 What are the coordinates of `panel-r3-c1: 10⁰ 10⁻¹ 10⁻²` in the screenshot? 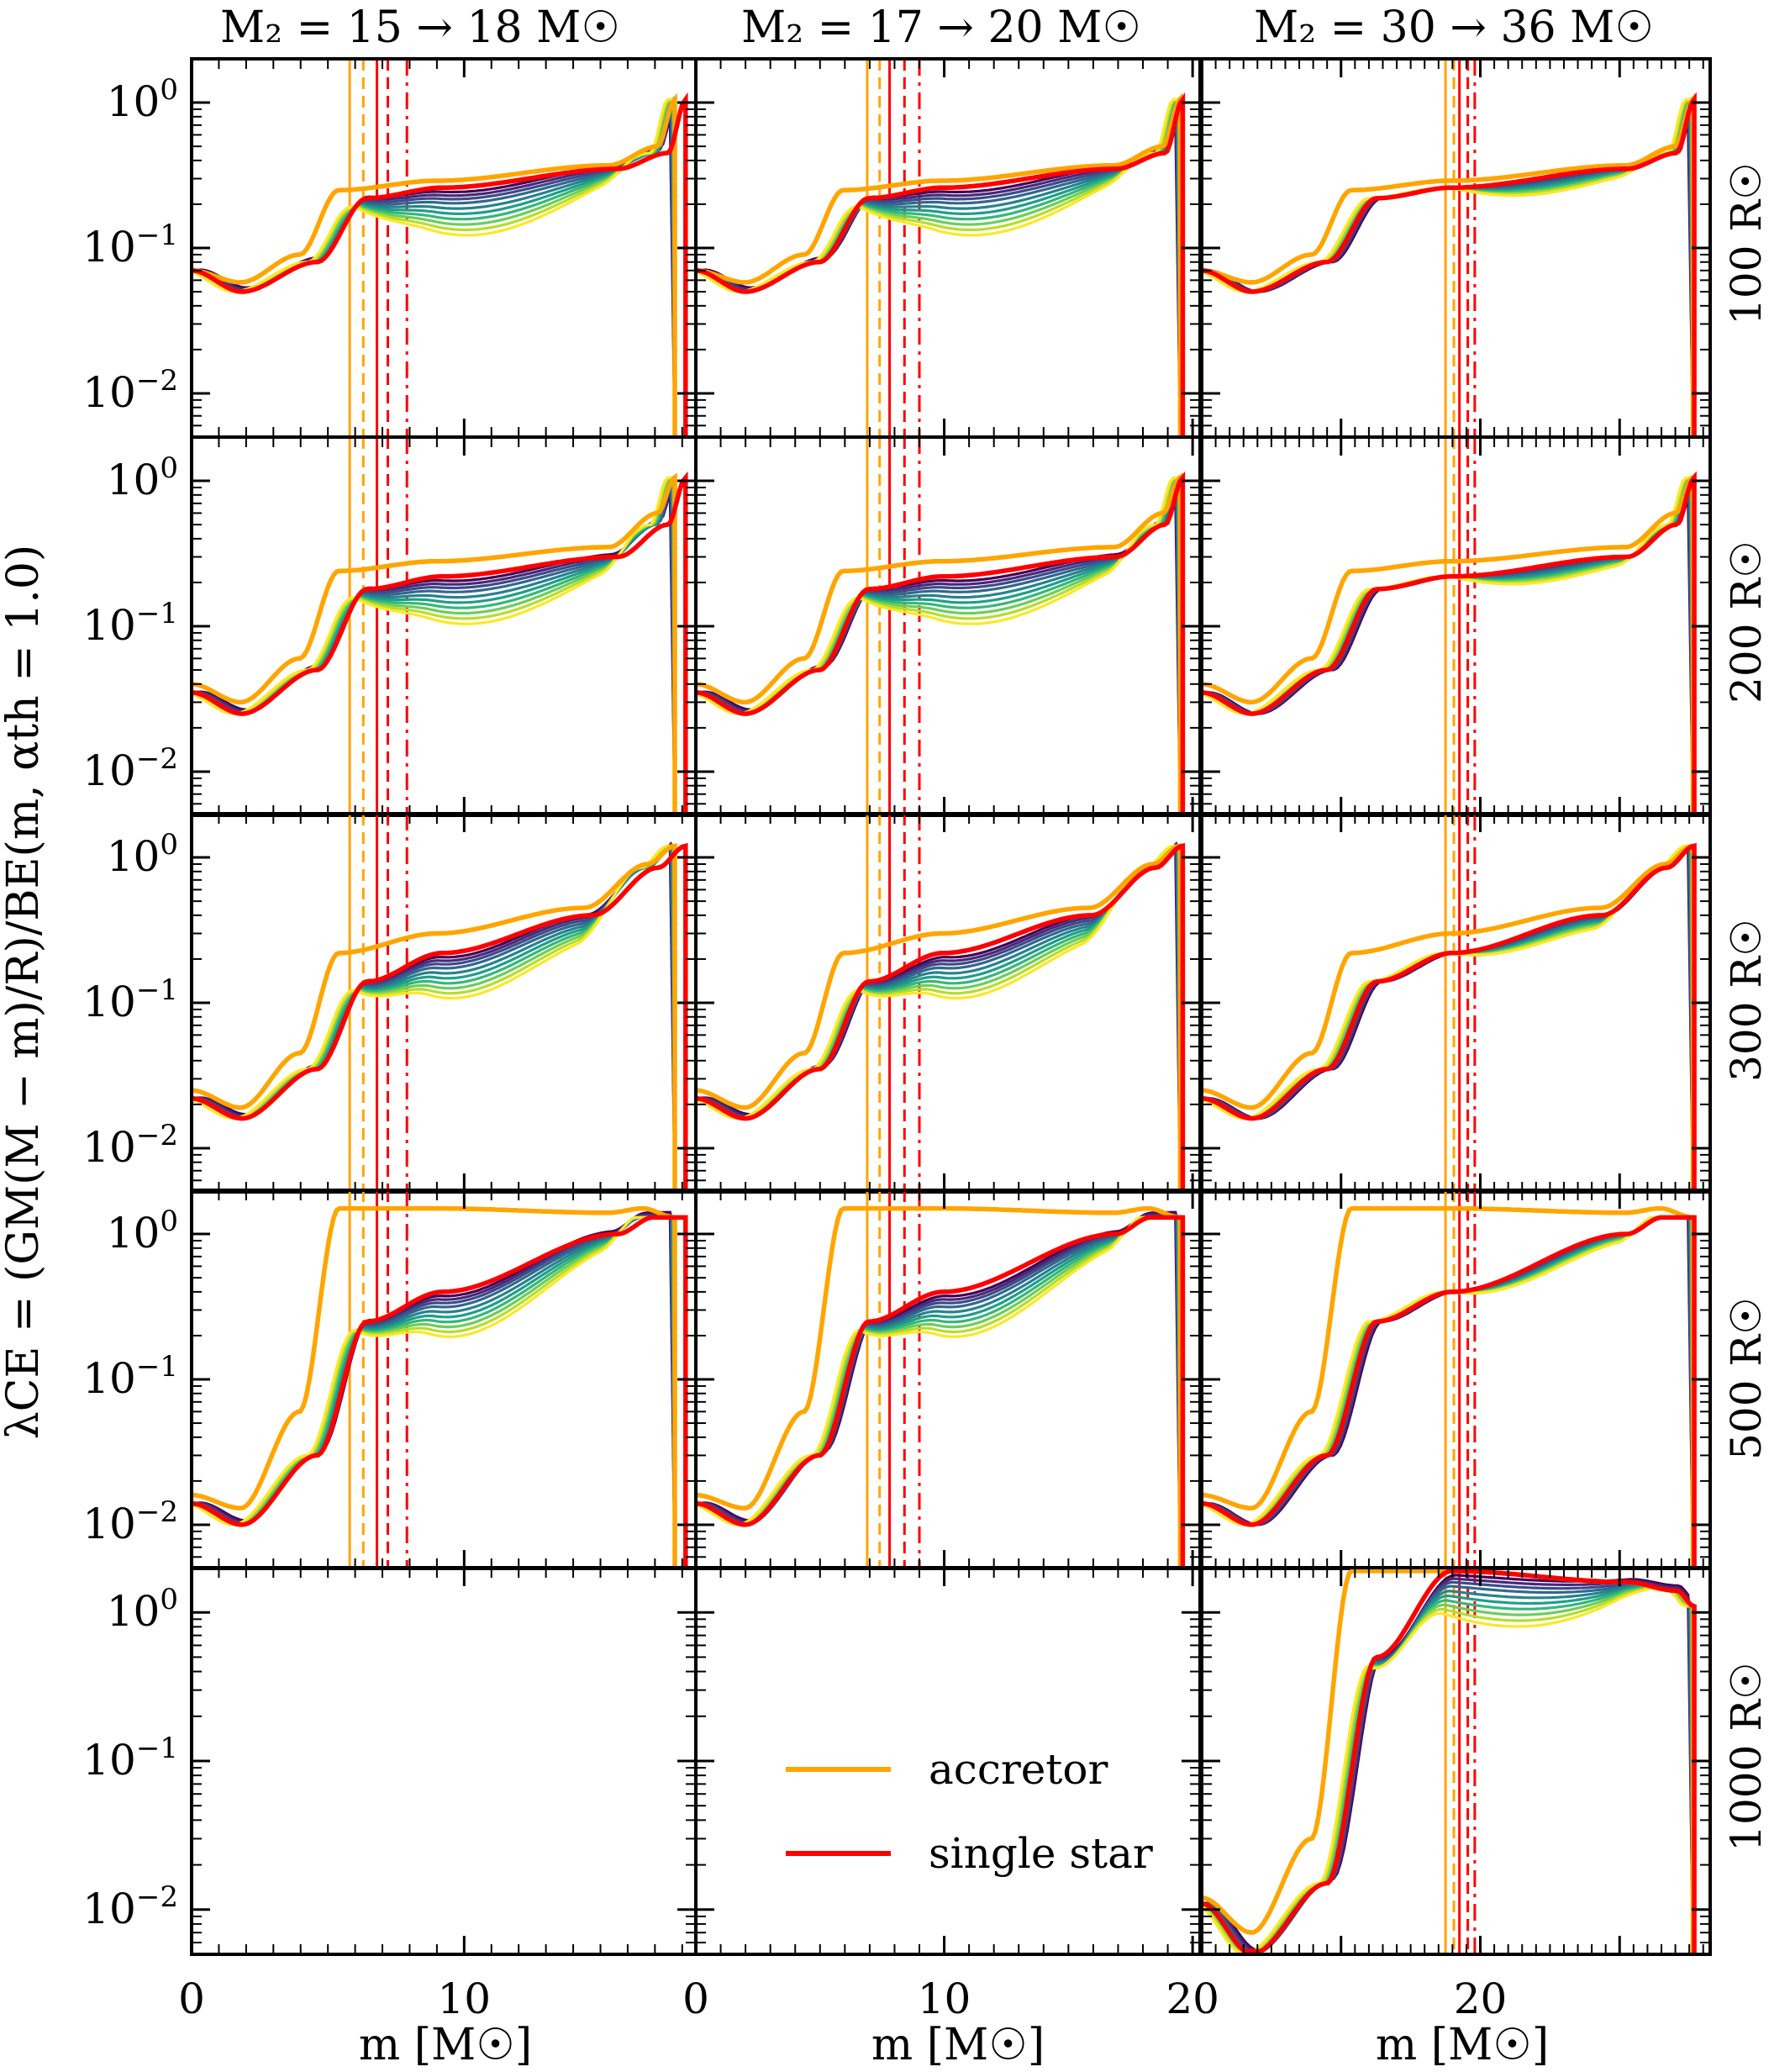 It's located at (390, 1003).